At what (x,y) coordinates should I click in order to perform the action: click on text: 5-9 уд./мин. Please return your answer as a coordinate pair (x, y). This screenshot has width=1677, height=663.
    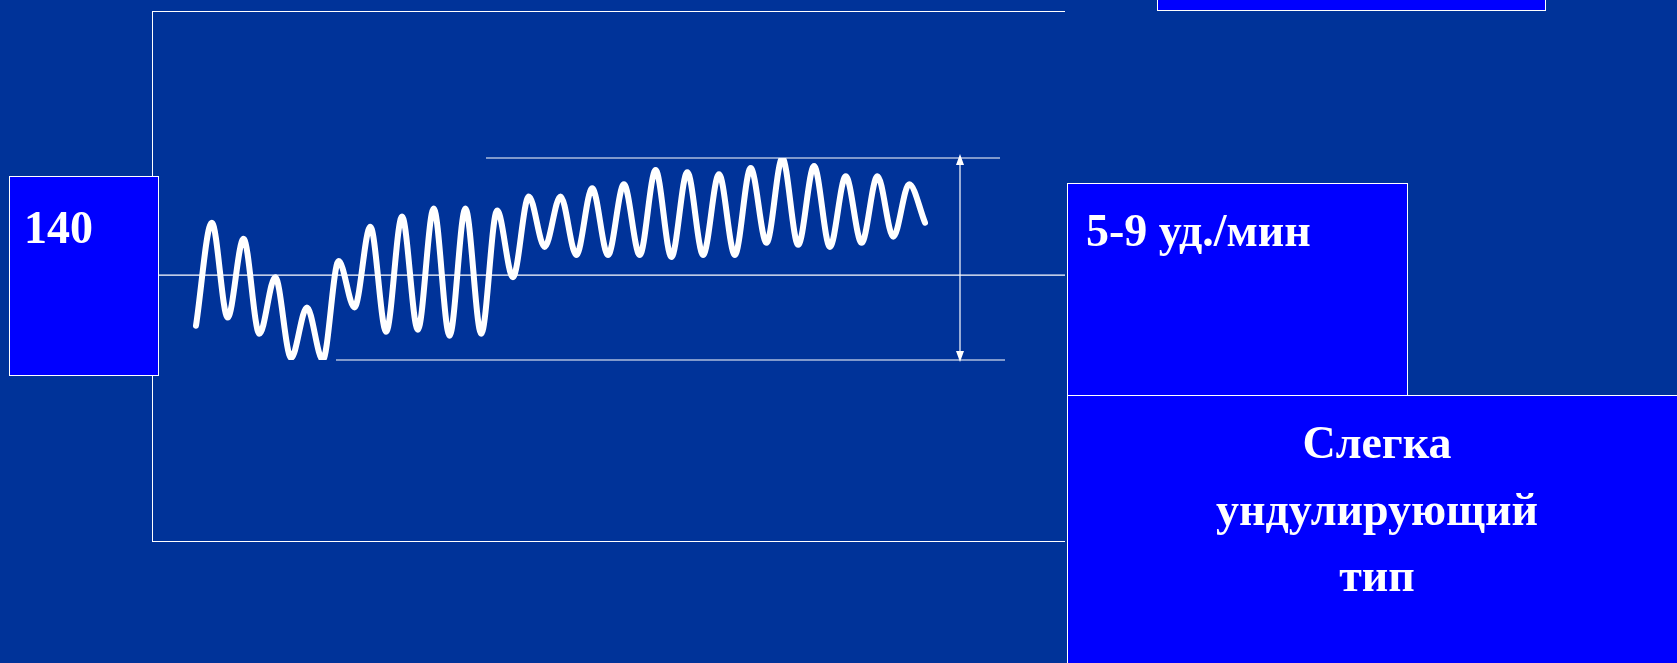
    Looking at the image, I should click on (1199, 231).